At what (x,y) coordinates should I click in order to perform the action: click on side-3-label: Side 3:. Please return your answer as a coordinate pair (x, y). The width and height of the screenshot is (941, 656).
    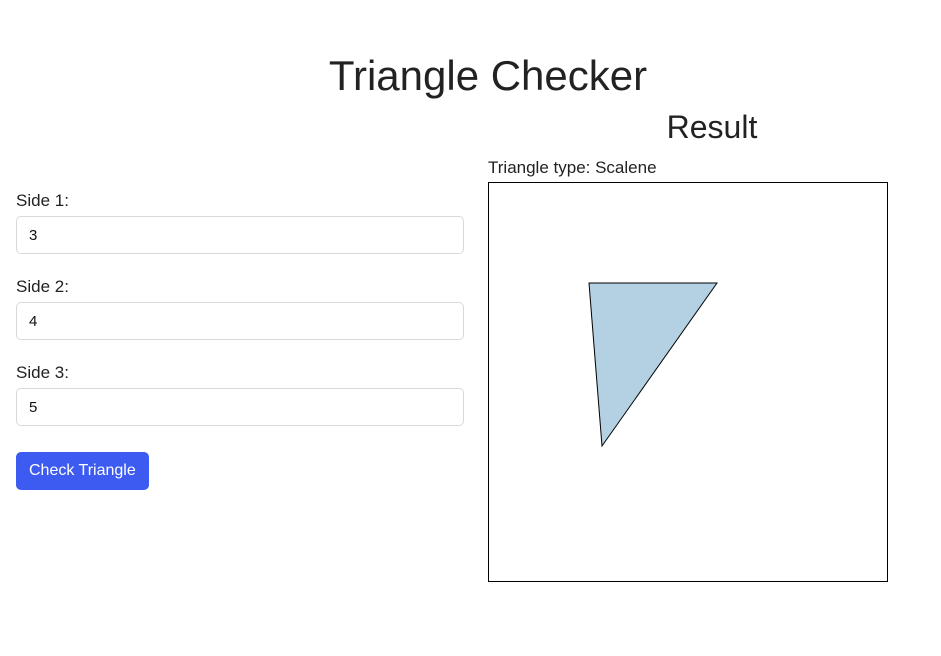
    Looking at the image, I should click on (42, 372).